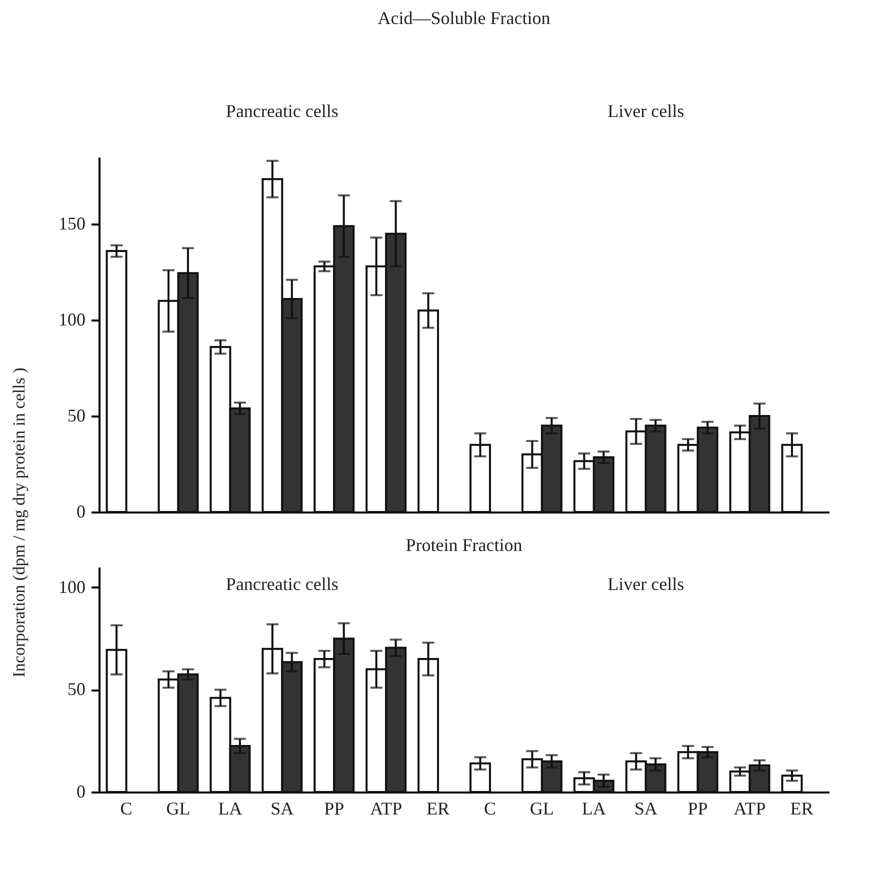 This screenshot has height=883, width=879. Describe the element at coordinates (19, 523) in the screenshot. I see `y-axis-title: Incorporation (dpm / mg dry protein in cells )` at that location.